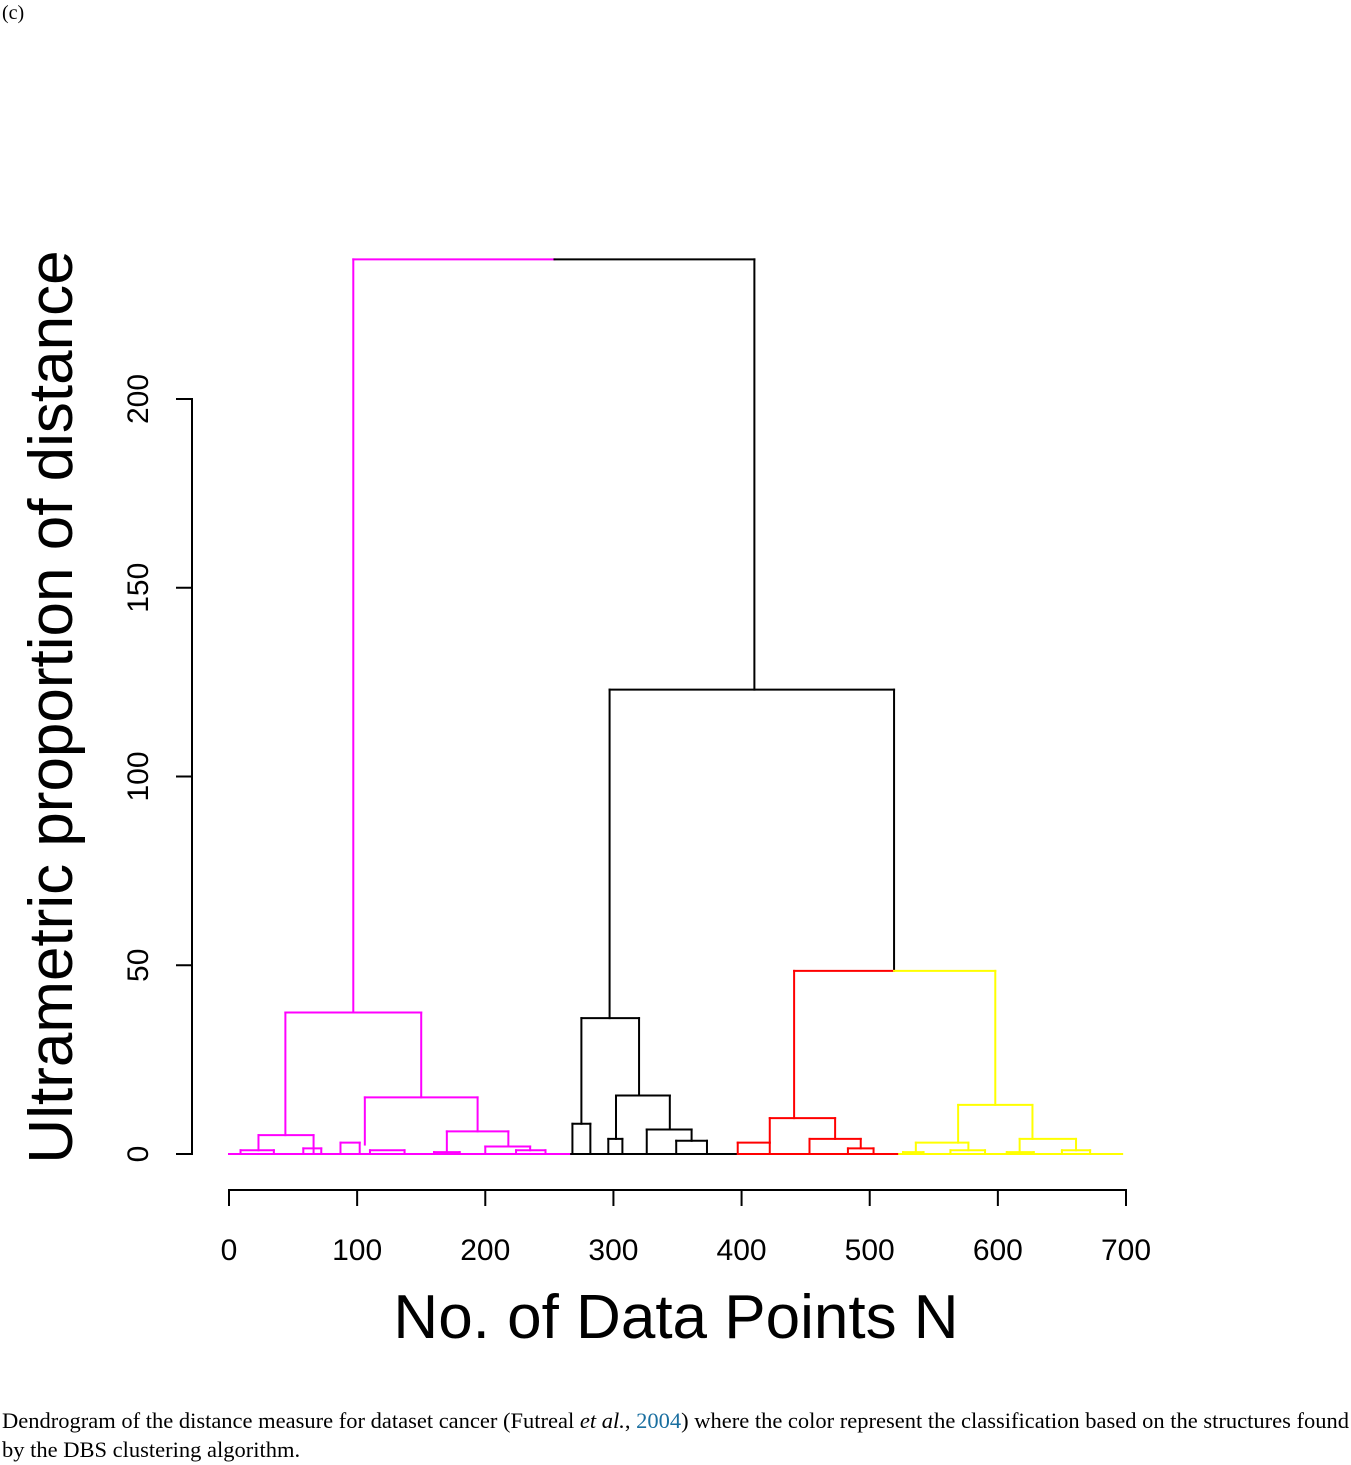 This screenshot has height=1465, width=1351. I want to click on y-axis-title: Ultrametric proportion of distance, so click(51, 706).